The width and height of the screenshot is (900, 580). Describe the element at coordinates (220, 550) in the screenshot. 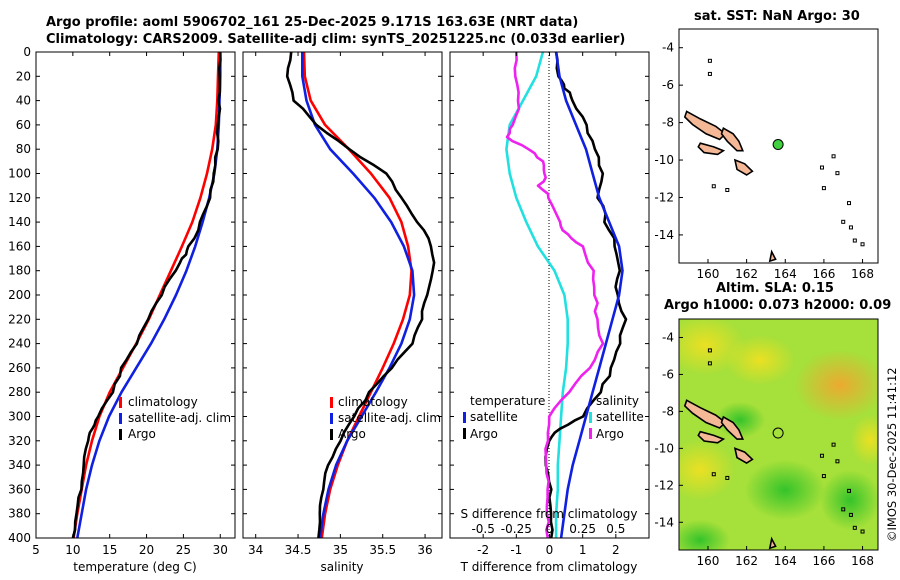

I see `x-tick-label: 30` at that location.